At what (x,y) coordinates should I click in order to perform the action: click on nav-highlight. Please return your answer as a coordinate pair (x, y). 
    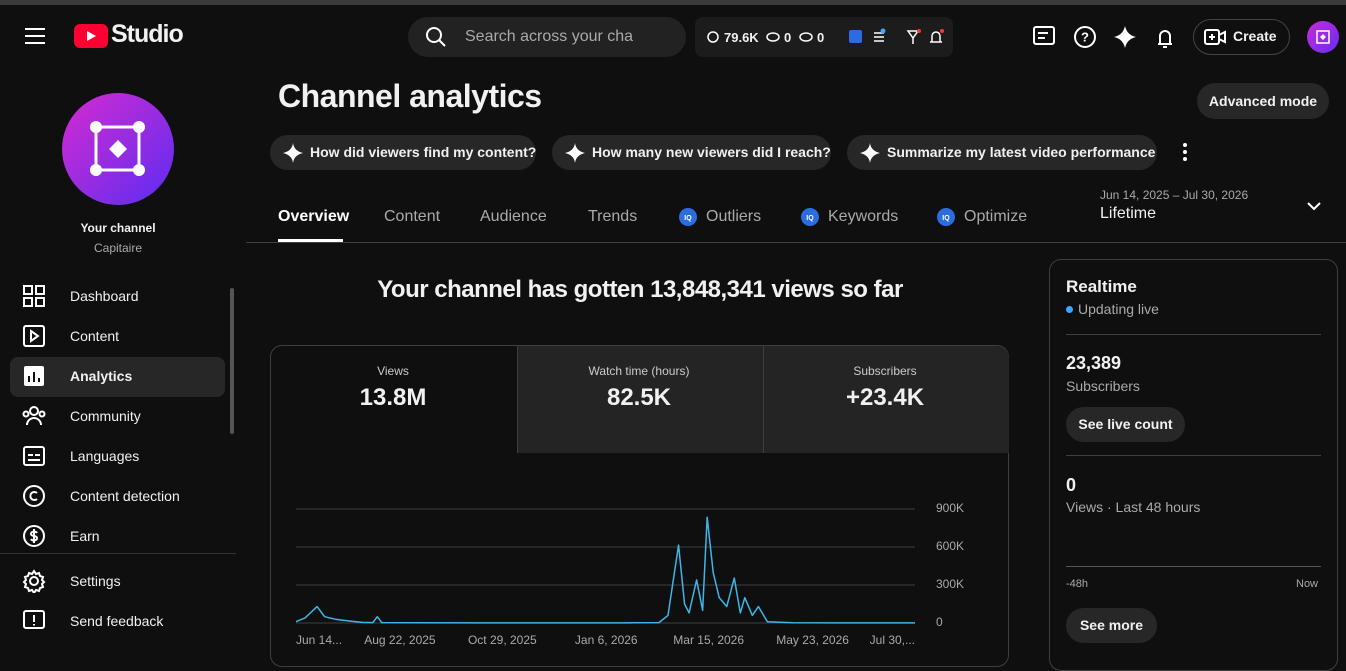
    Looking at the image, I should click on (117, 377).